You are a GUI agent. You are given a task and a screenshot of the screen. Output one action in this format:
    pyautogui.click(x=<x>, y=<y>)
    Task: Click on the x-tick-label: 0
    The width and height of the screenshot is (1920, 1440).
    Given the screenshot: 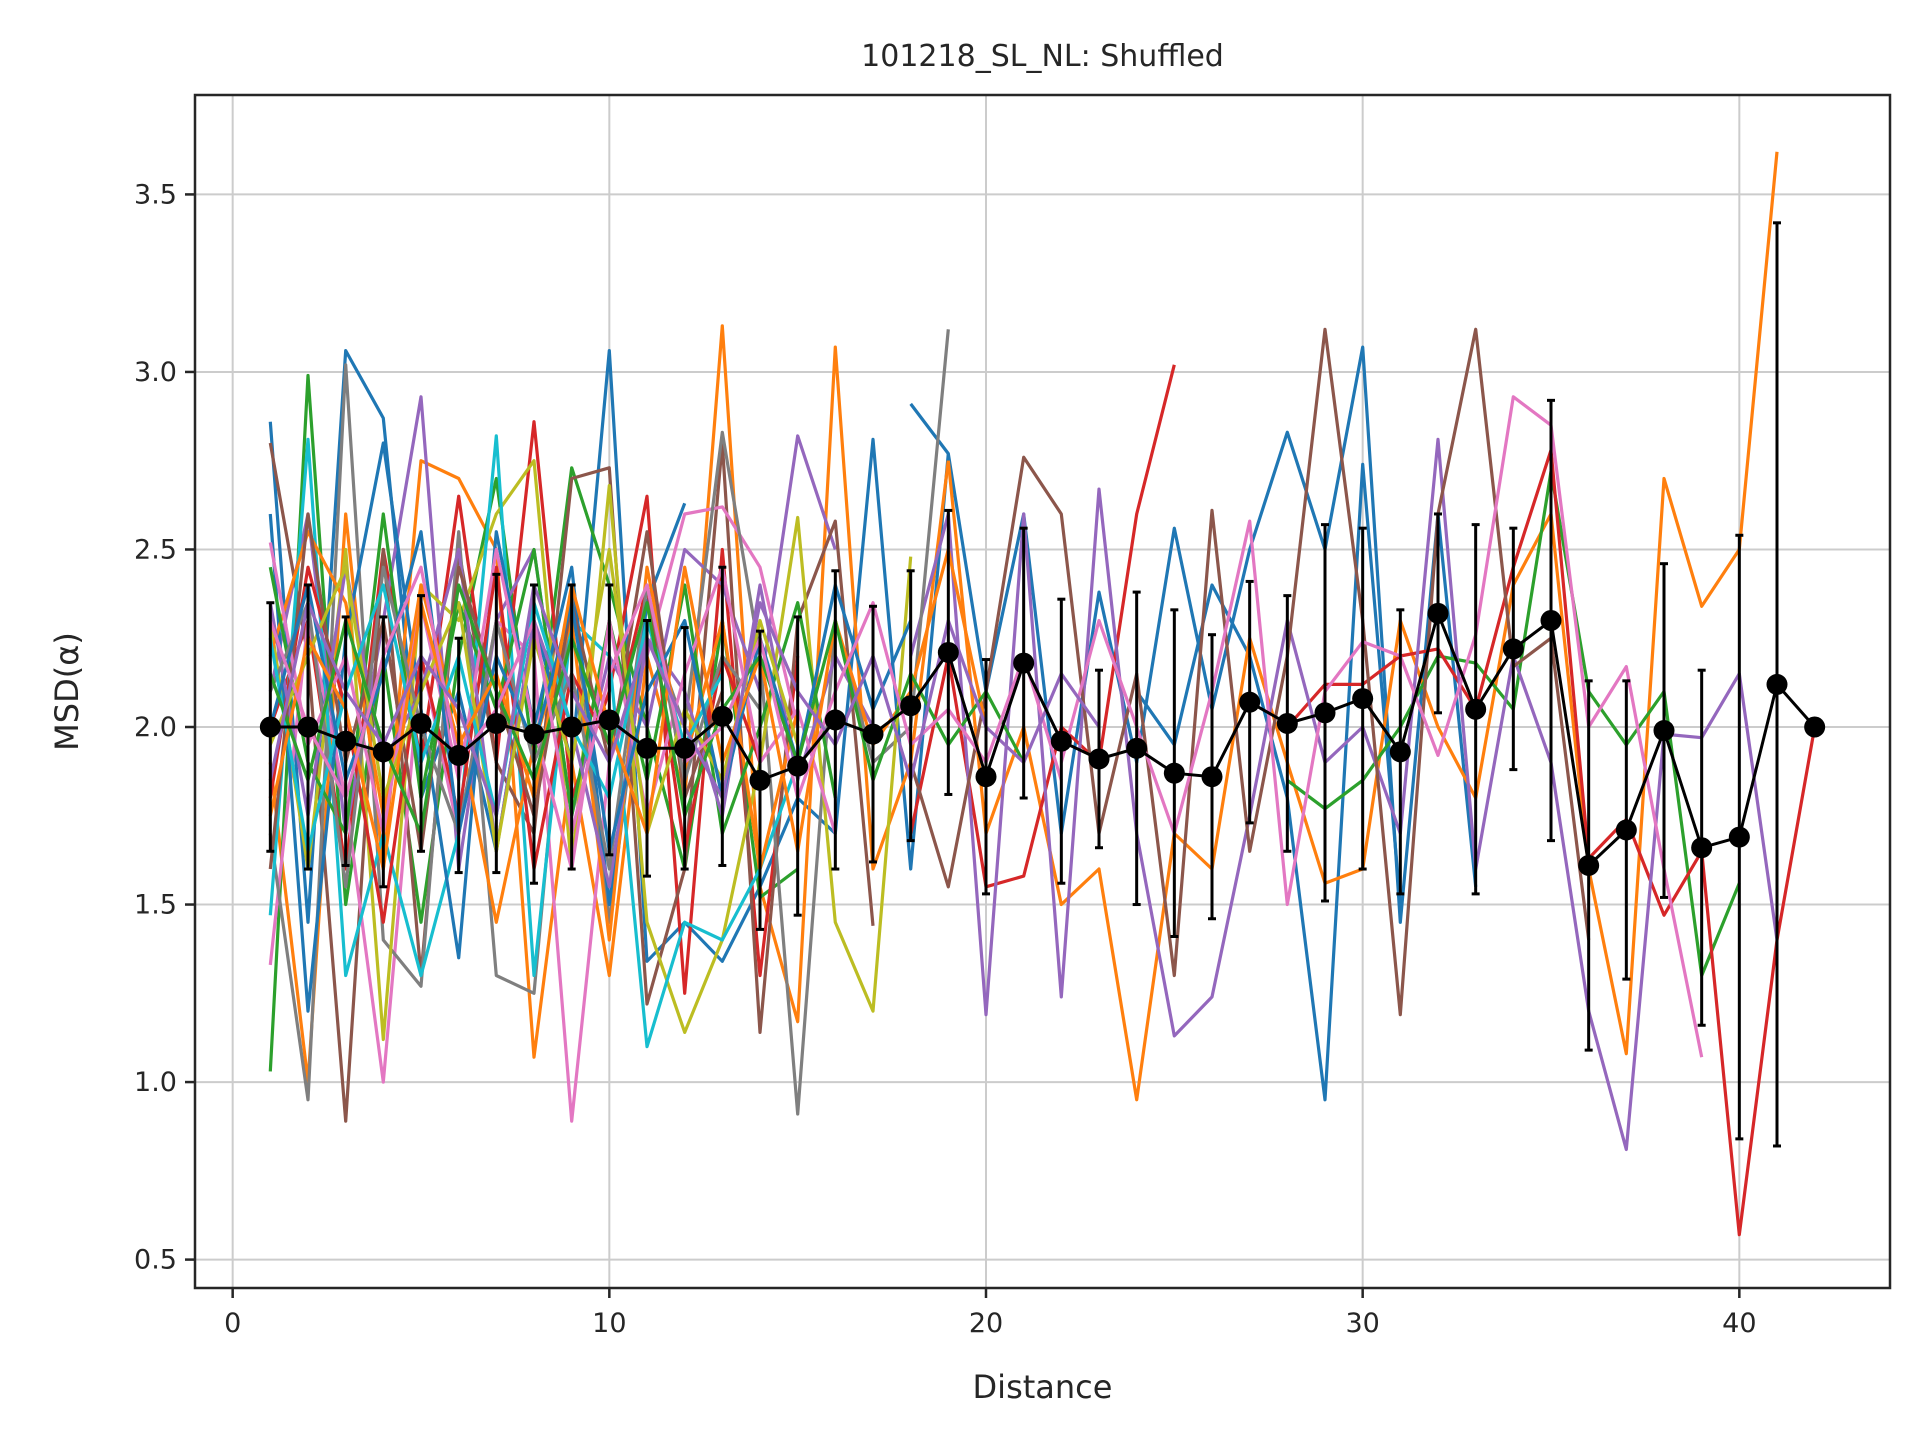 What is the action you would take?
    pyautogui.click(x=232, y=1323)
    